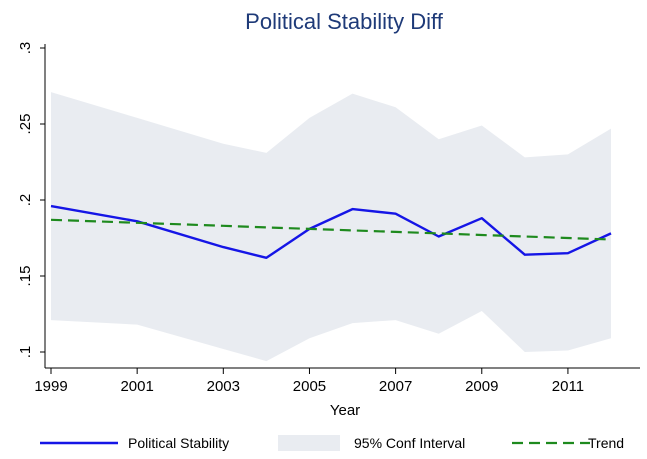  I want to click on x-tick-label: 2011, so click(568, 386).